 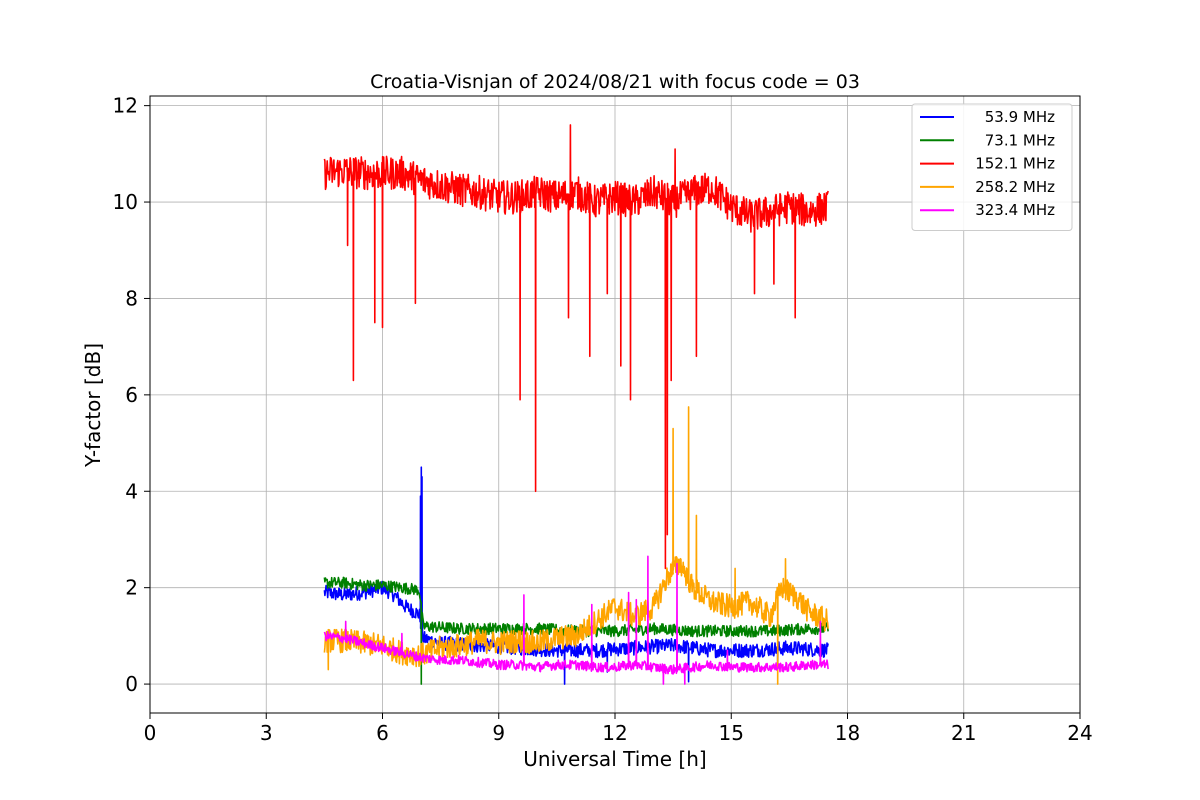 What do you see at coordinates (266, 733) in the screenshot?
I see `x-tick-label: 3` at bounding box center [266, 733].